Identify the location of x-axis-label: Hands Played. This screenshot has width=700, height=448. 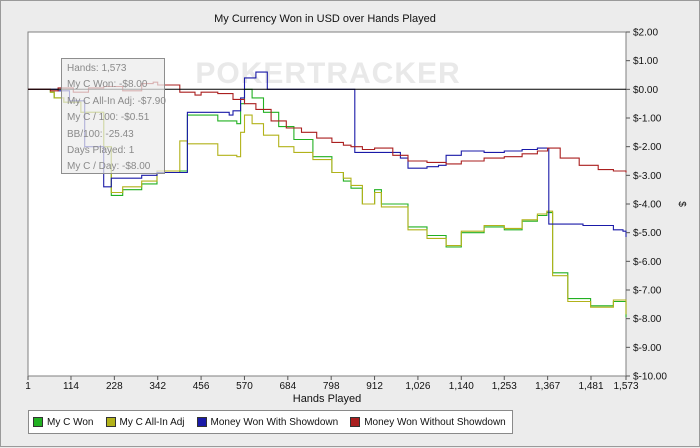
(327, 399).